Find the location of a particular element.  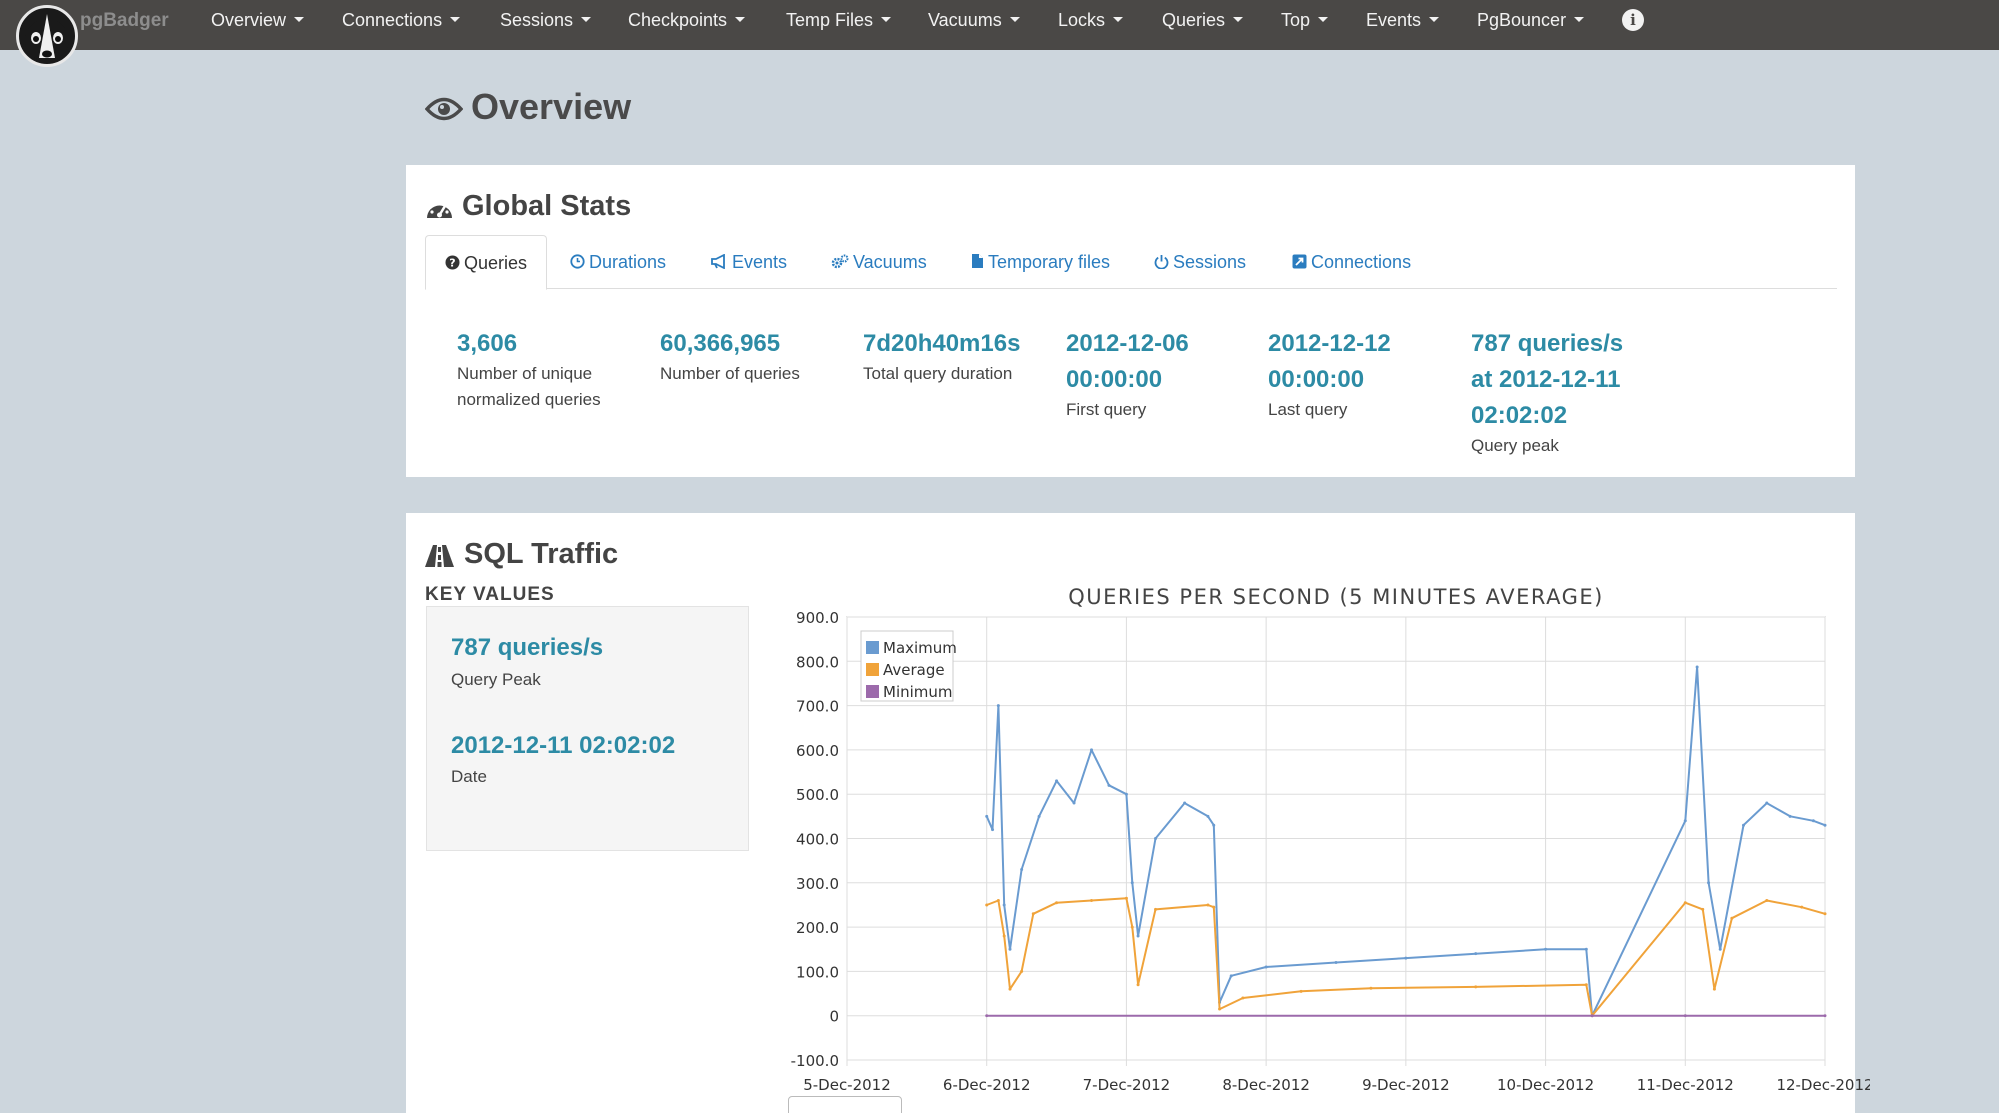

nav-connections: Connections is located at coordinates (401, 20).